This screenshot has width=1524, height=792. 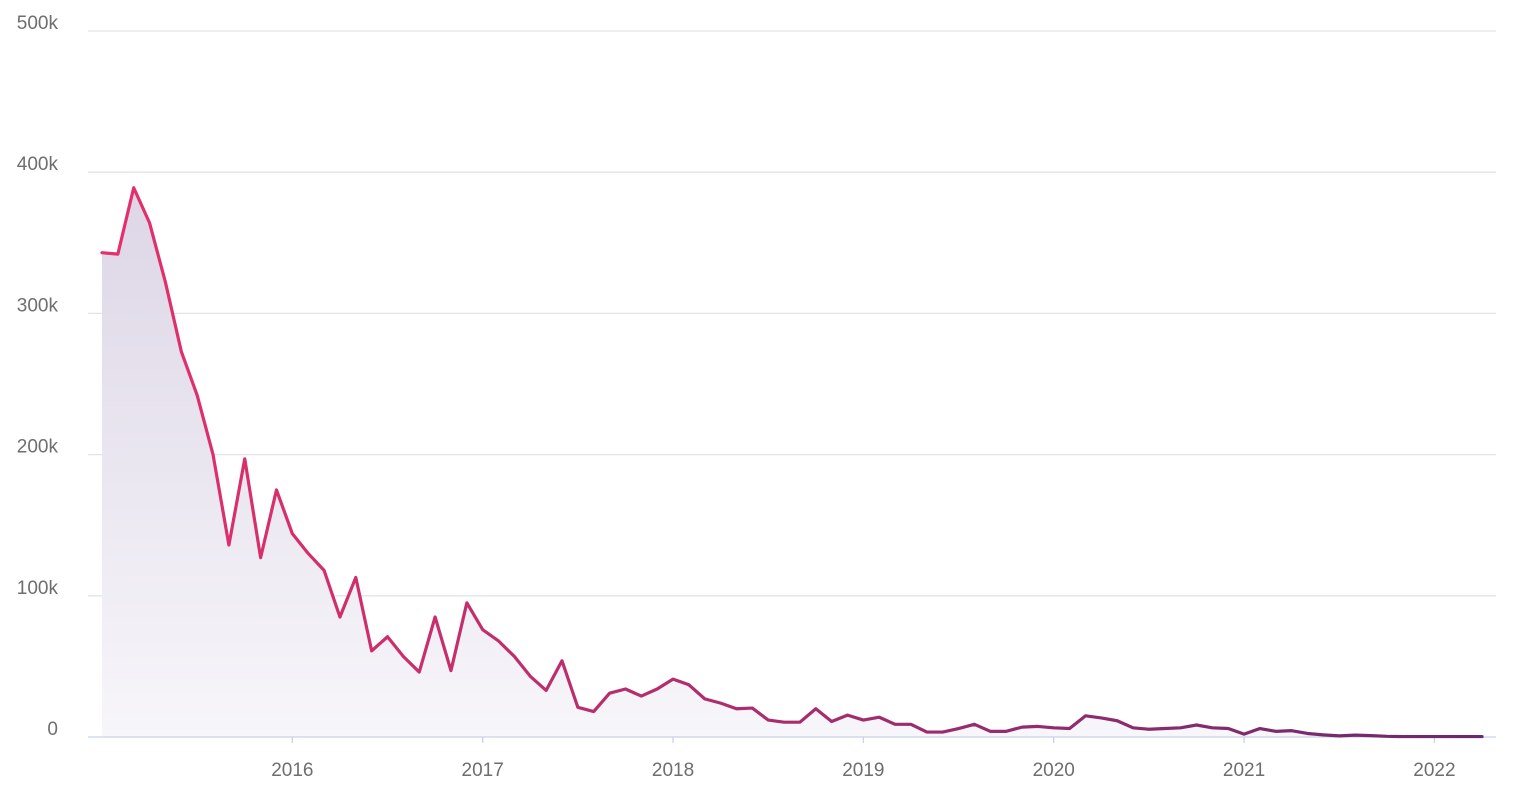 What do you see at coordinates (1244, 770) in the screenshot?
I see `x-tick-label: 2021` at bounding box center [1244, 770].